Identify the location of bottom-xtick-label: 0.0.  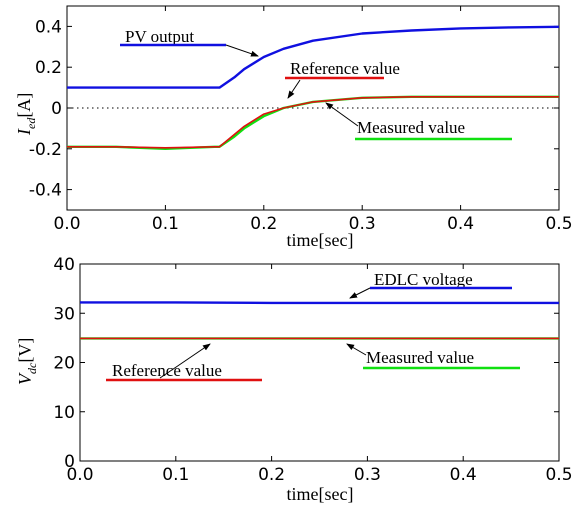
(79, 475).